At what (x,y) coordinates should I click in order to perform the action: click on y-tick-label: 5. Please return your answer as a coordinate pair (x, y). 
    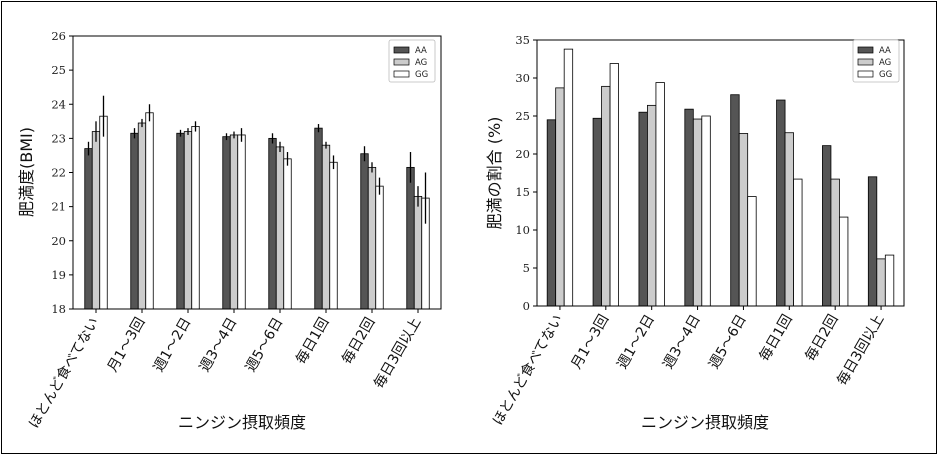
    Looking at the image, I should click on (526, 268).